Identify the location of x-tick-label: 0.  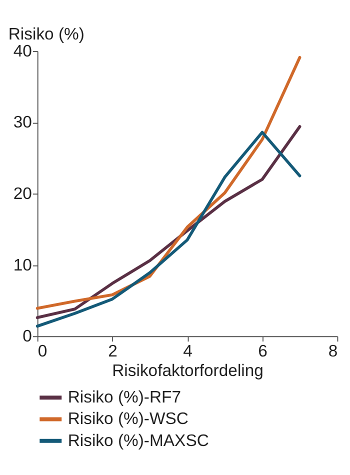
(43, 350).